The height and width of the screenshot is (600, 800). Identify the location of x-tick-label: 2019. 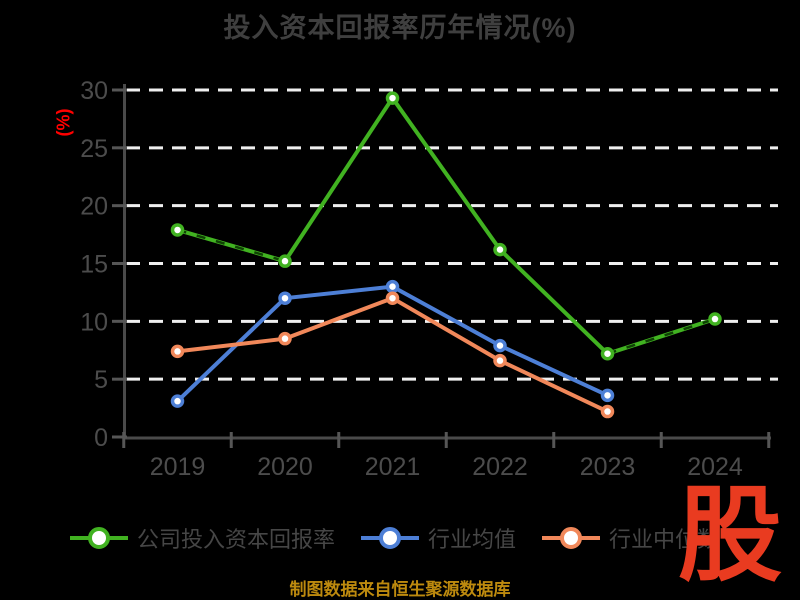
(178, 467).